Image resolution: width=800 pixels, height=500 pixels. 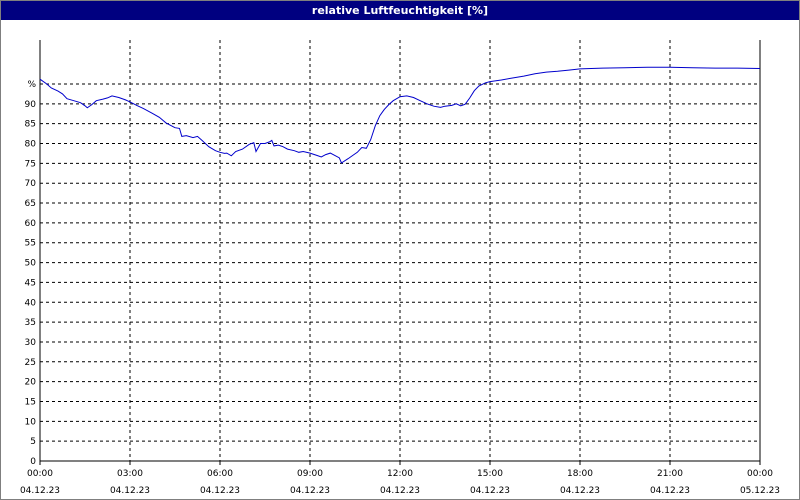 What do you see at coordinates (33, 462) in the screenshot?
I see `y-tick-label: 0` at bounding box center [33, 462].